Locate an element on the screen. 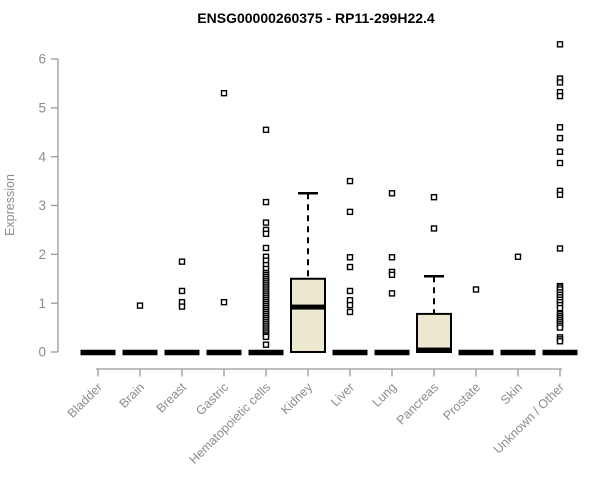 The height and width of the screenshot is (500, 600). y-tick-label: 0 is located at coordinates (42, 352).